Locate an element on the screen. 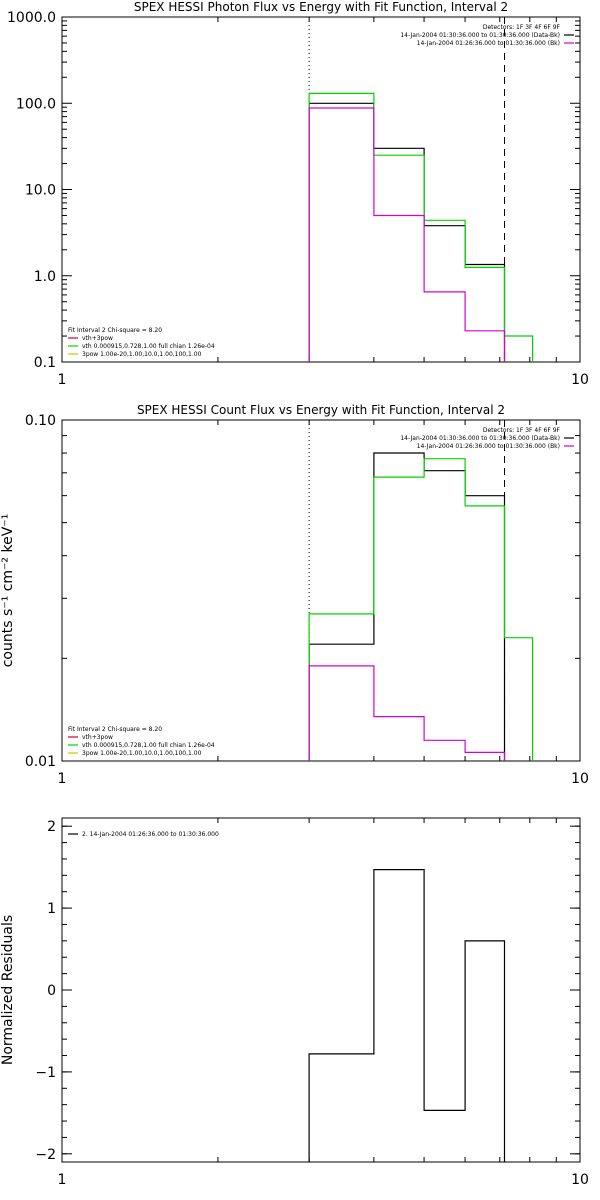 Image resolution: width=600 pixels, height=1200 pixels. y-tick-label: −1 is located at coordinates (45, 1073).